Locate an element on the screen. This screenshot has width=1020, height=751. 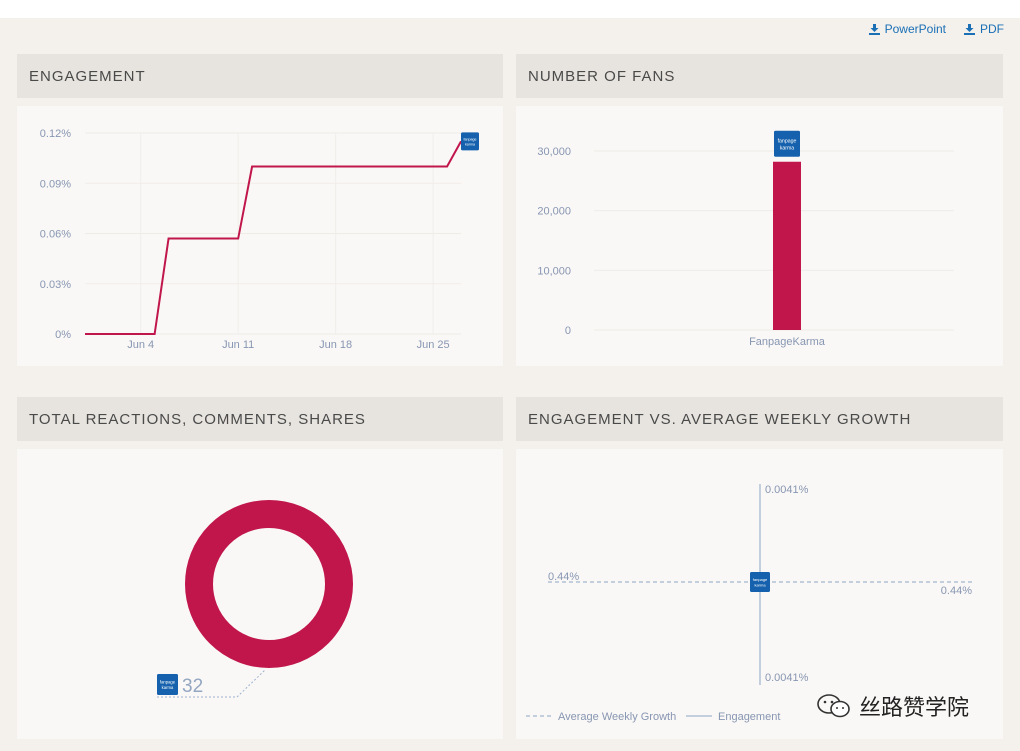
pdf-export-link: PDF is located at coordinates (984, 29).